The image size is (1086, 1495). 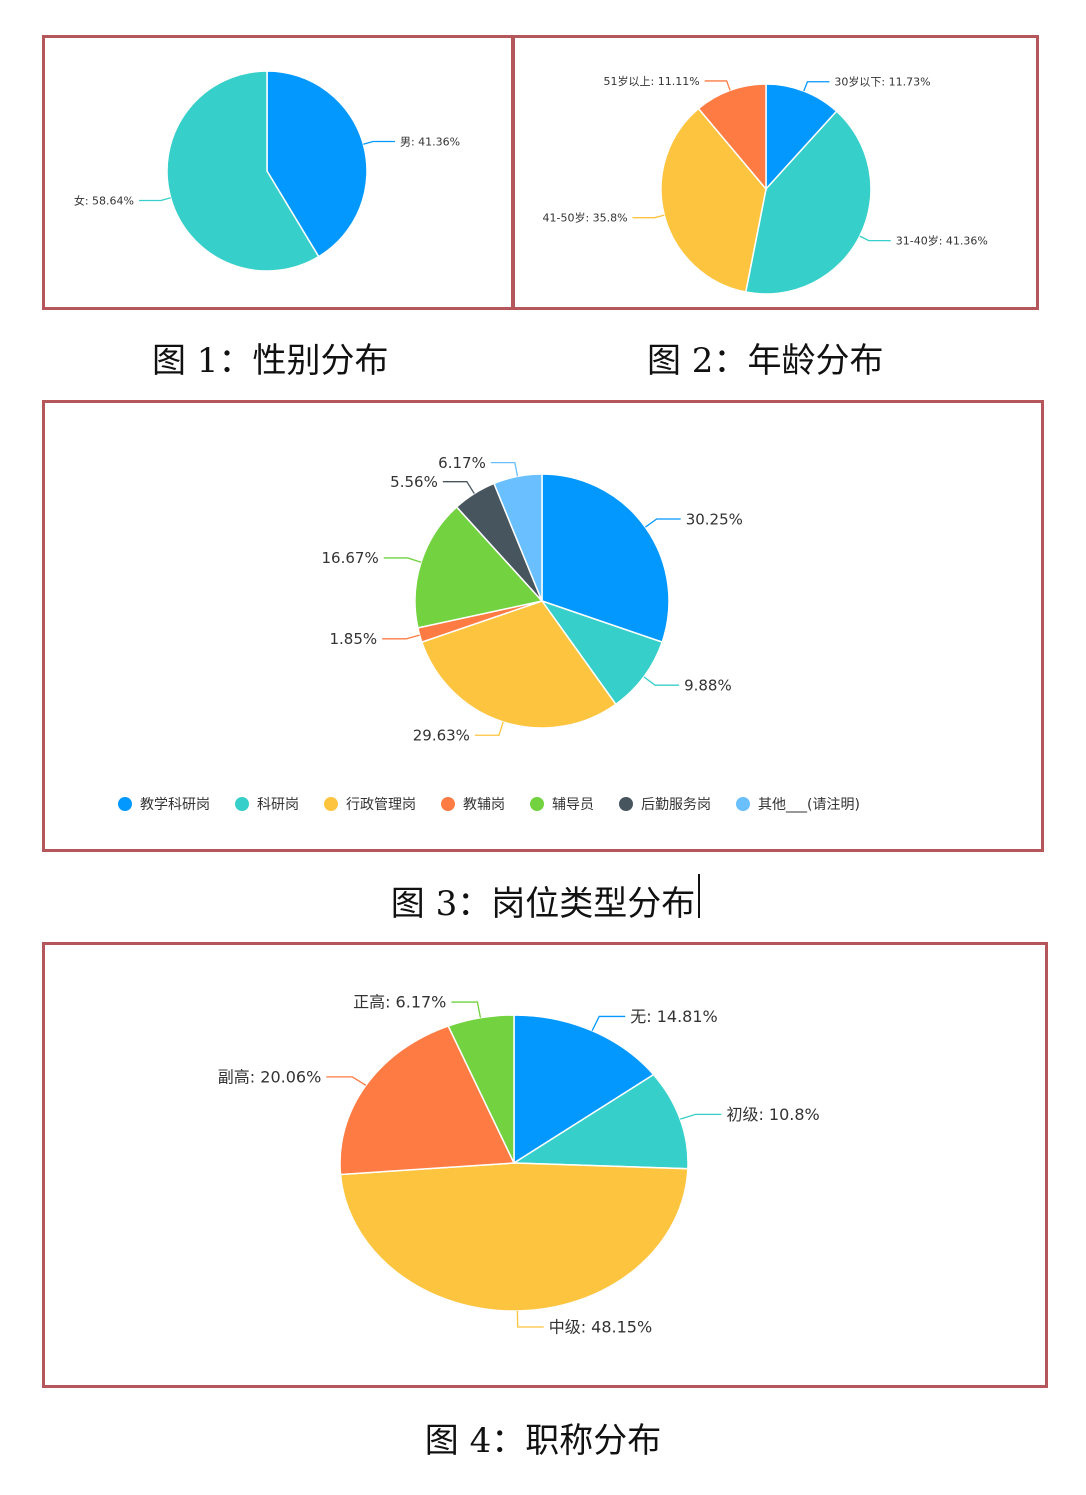 I want to click on position-data-label-2: 9.88%, so click(x=708, y=685).